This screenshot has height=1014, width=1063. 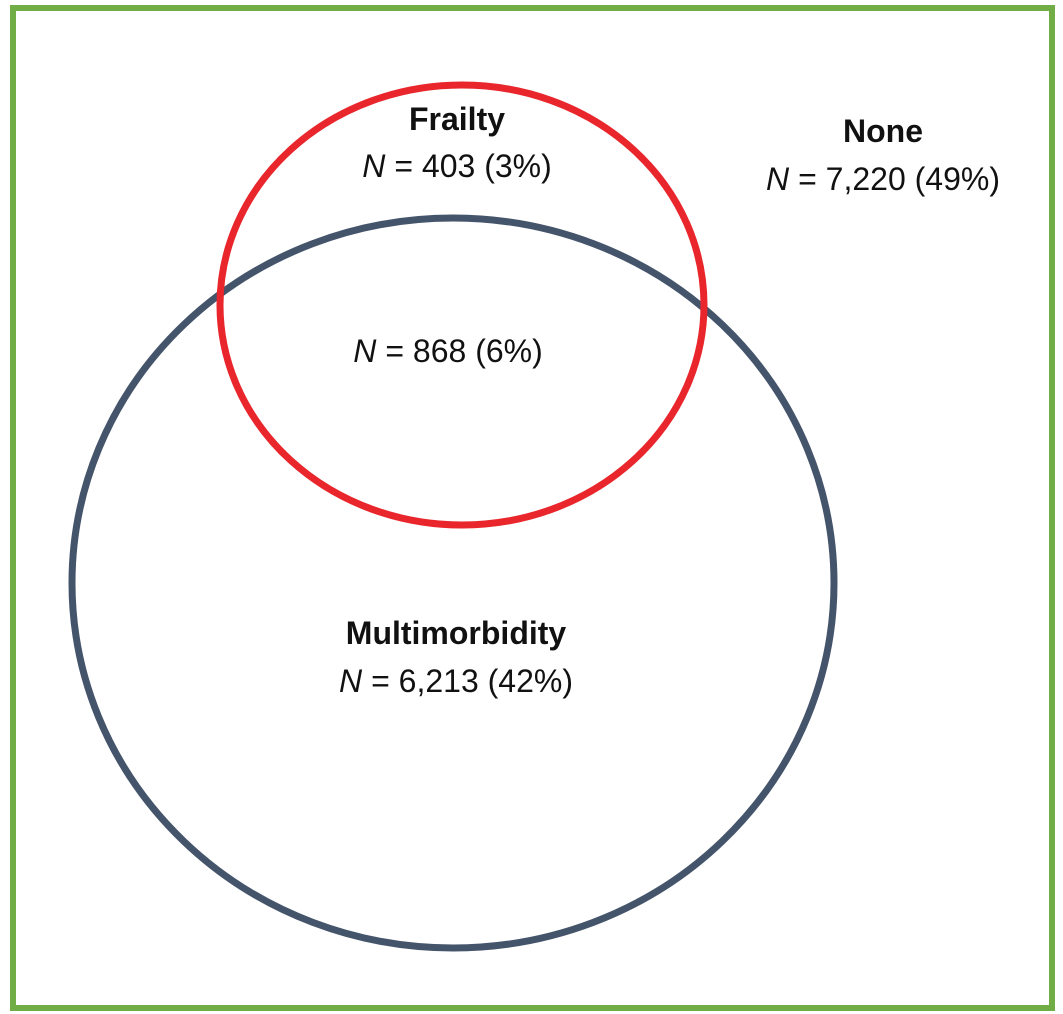 I want to click on count: = 868 (6%), so click(x=463, y=351).